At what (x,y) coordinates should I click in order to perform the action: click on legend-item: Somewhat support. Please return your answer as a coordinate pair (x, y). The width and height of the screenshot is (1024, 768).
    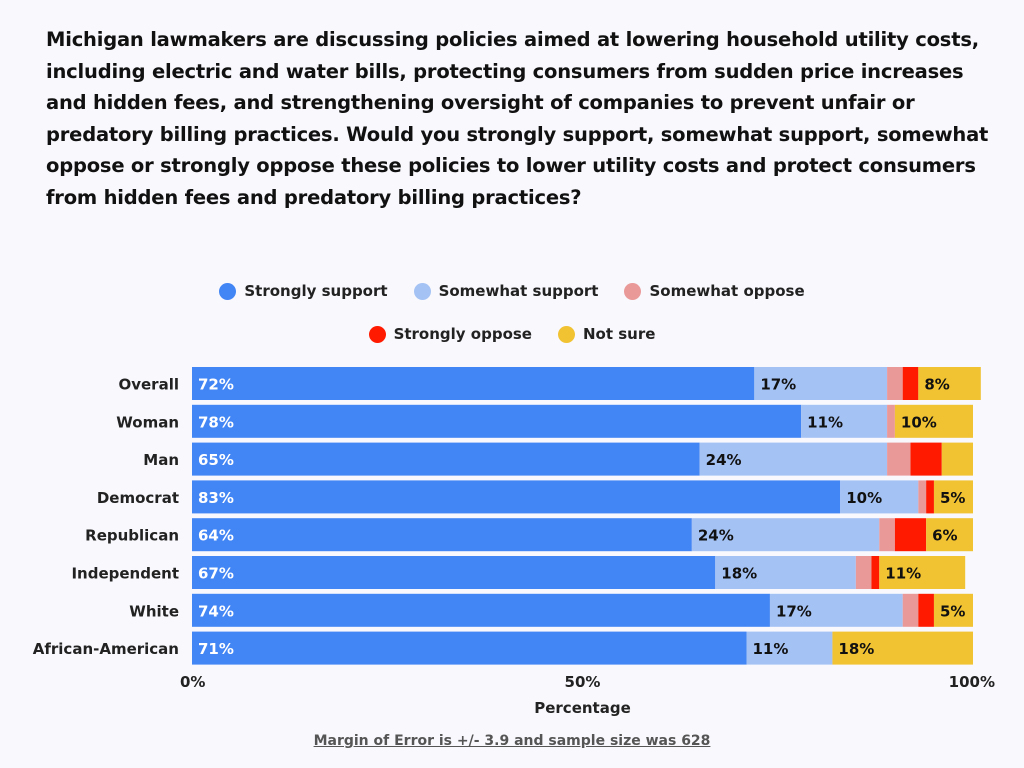
    Looking at the image, I should click on (506, 291).